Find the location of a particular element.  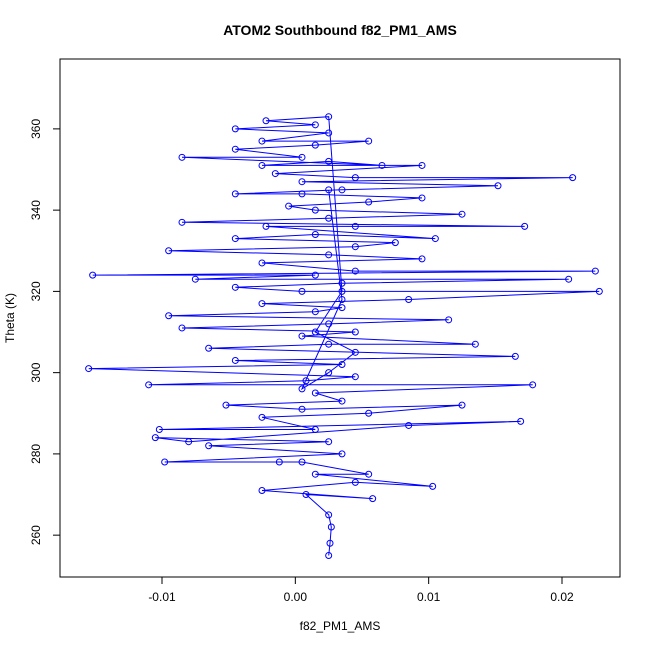

x-tick-label: 0.01 is located at coordinates (429, 597).